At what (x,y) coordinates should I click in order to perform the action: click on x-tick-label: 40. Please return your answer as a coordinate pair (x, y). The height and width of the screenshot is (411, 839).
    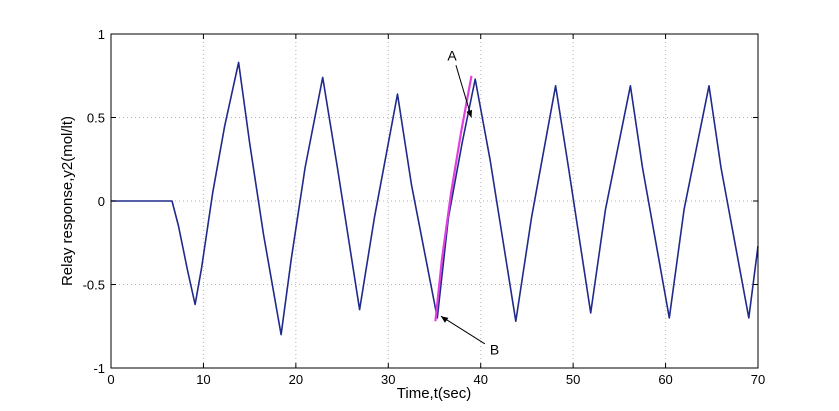
    Looking at the image, I should click on (480, 379).